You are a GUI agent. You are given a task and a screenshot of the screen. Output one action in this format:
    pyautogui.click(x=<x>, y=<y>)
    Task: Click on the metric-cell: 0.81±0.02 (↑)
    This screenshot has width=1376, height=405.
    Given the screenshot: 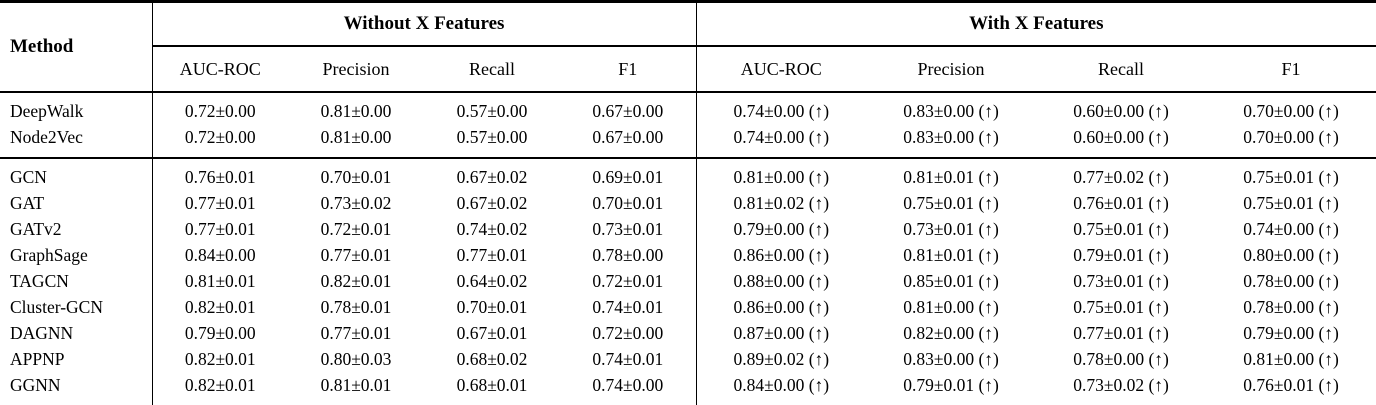 What is the action you would take?
    pyautogui.click(x=781, y=203)
    